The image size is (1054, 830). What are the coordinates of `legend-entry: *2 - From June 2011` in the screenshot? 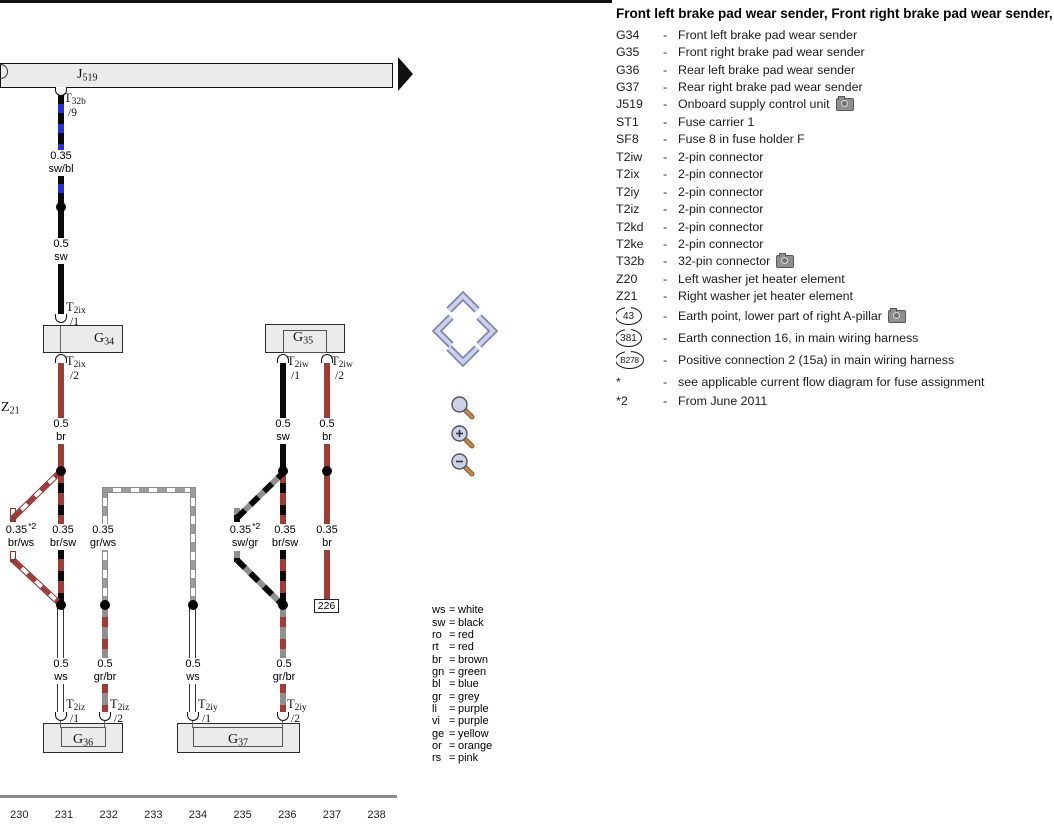 It's located at (835, 400).